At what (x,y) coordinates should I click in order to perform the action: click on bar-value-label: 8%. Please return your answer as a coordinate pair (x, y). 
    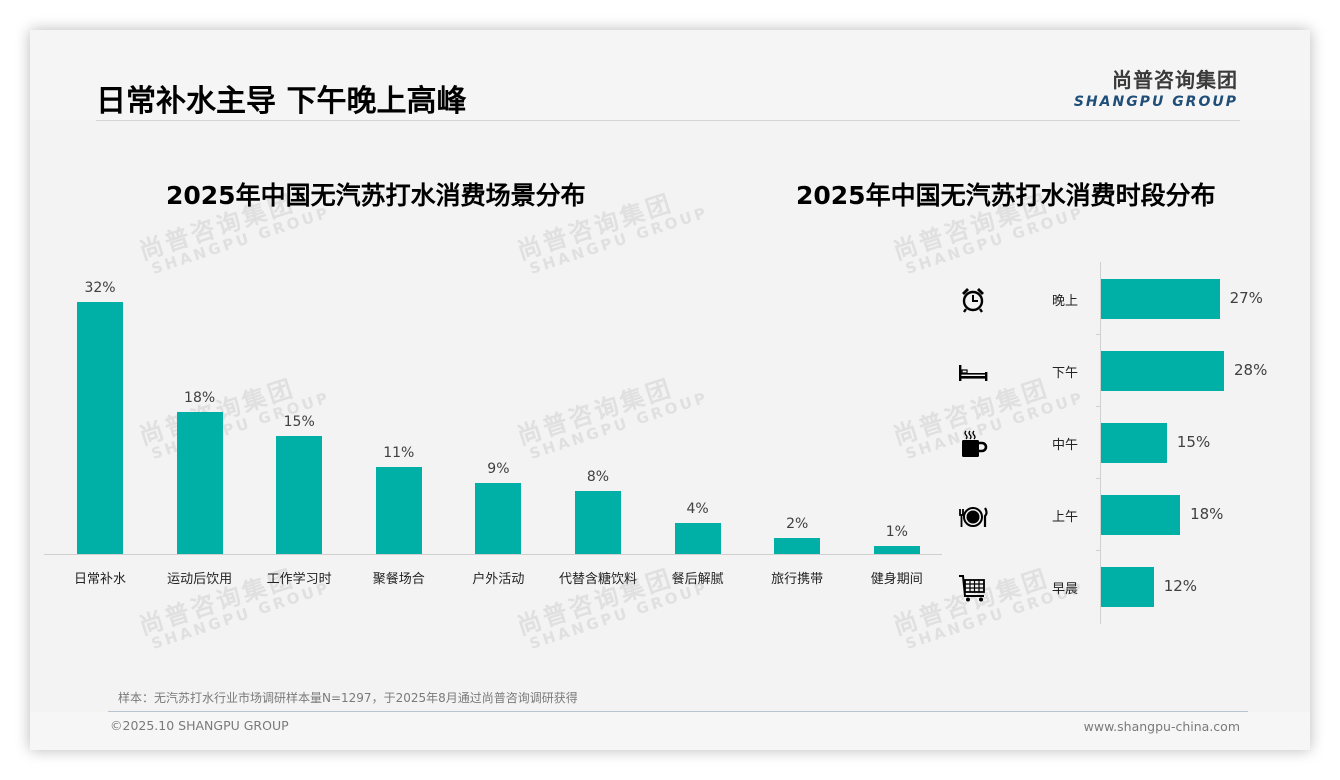
    Looking at the image, I should click on (598, 477).